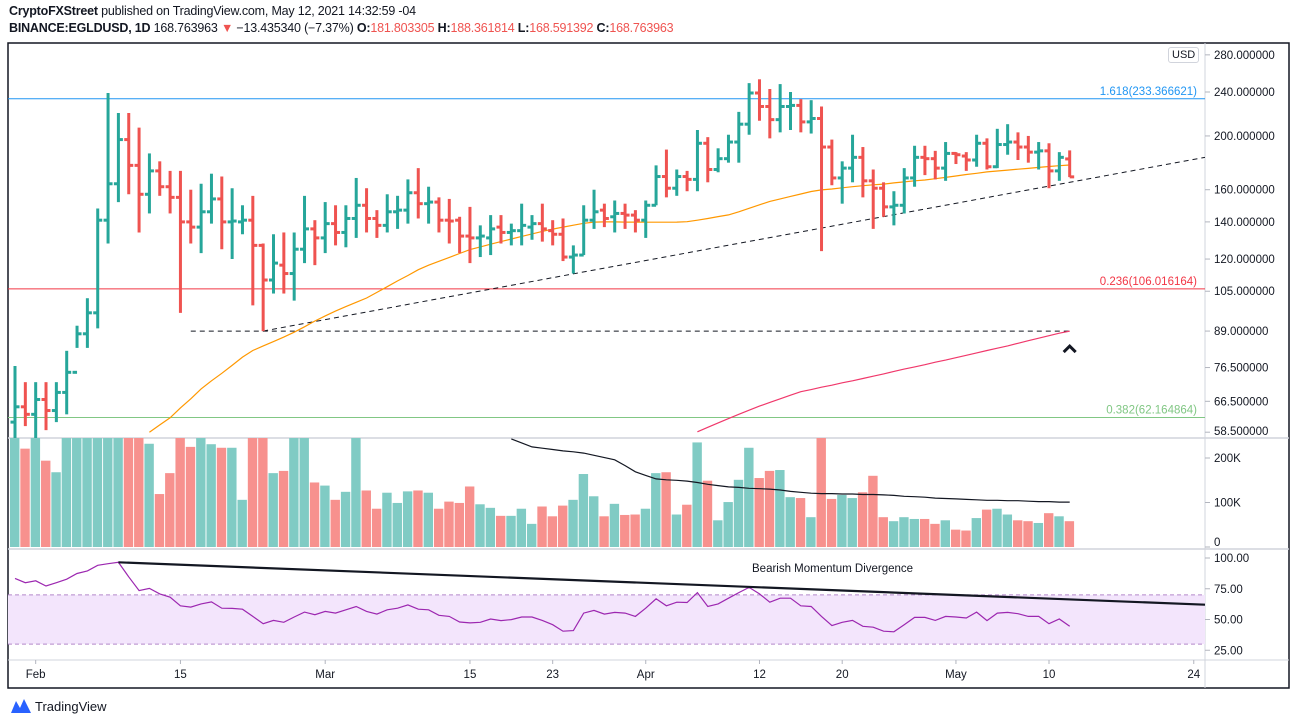 The image size is (1295, 725). What do you see at coordinates (58, 706) in the screenshot?
I see `tradingview-logo: TradingView` at bounding box center [58, 706].